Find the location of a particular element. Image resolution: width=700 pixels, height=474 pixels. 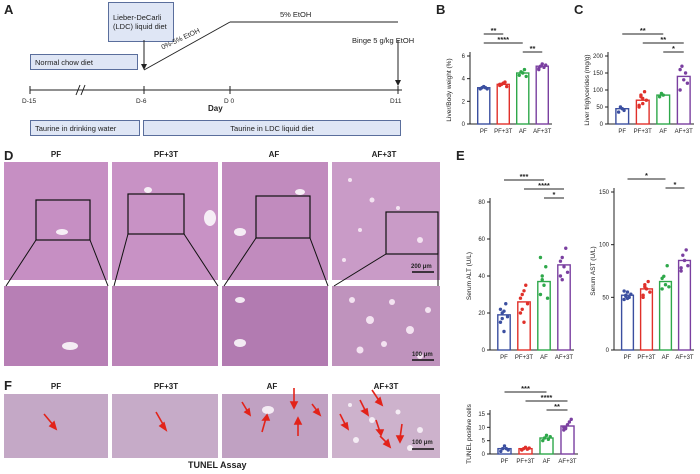

tunel-label-af3t: AF+3T is located at coordinates (386, 386).